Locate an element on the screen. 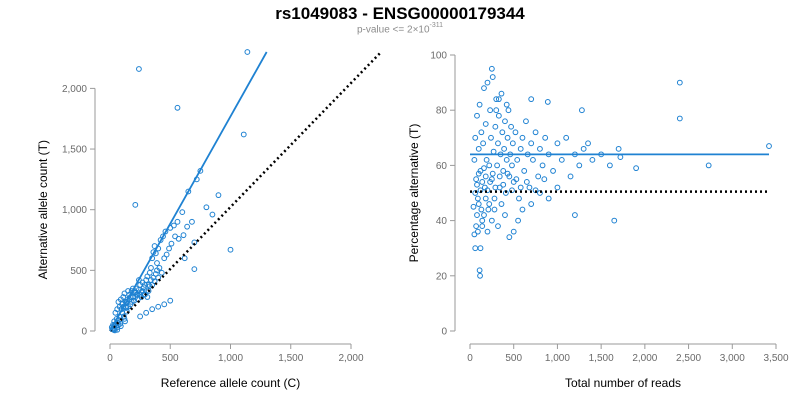  fit-line is located at coordinates (188, 191).